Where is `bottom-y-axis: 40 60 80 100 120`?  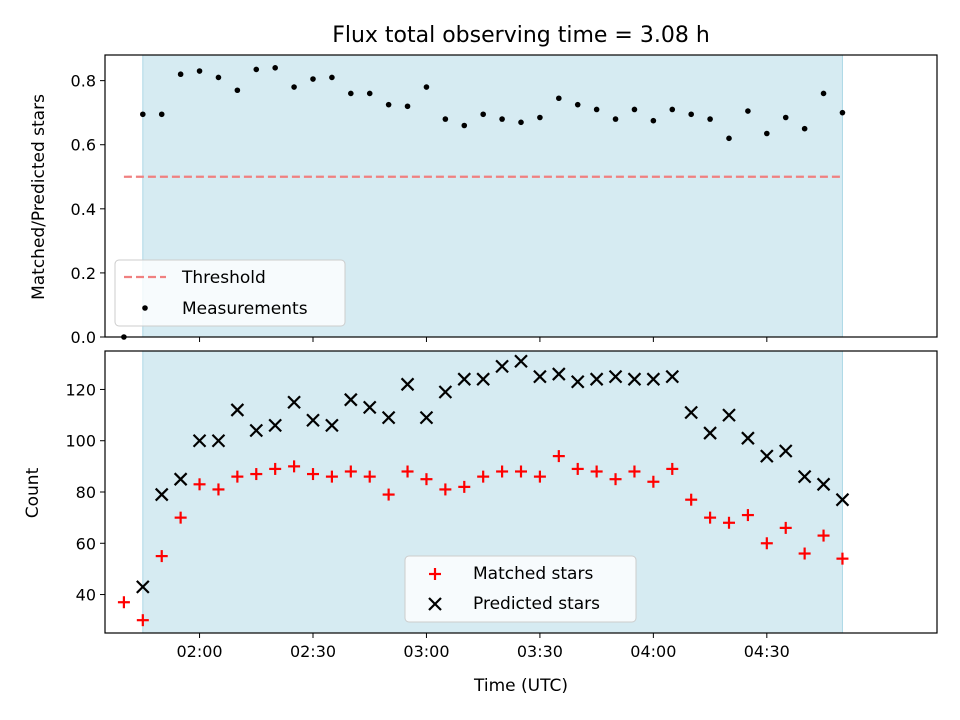
bottom-y-axis: 40 60 80 100 120 is located at coordinates (85, 492).